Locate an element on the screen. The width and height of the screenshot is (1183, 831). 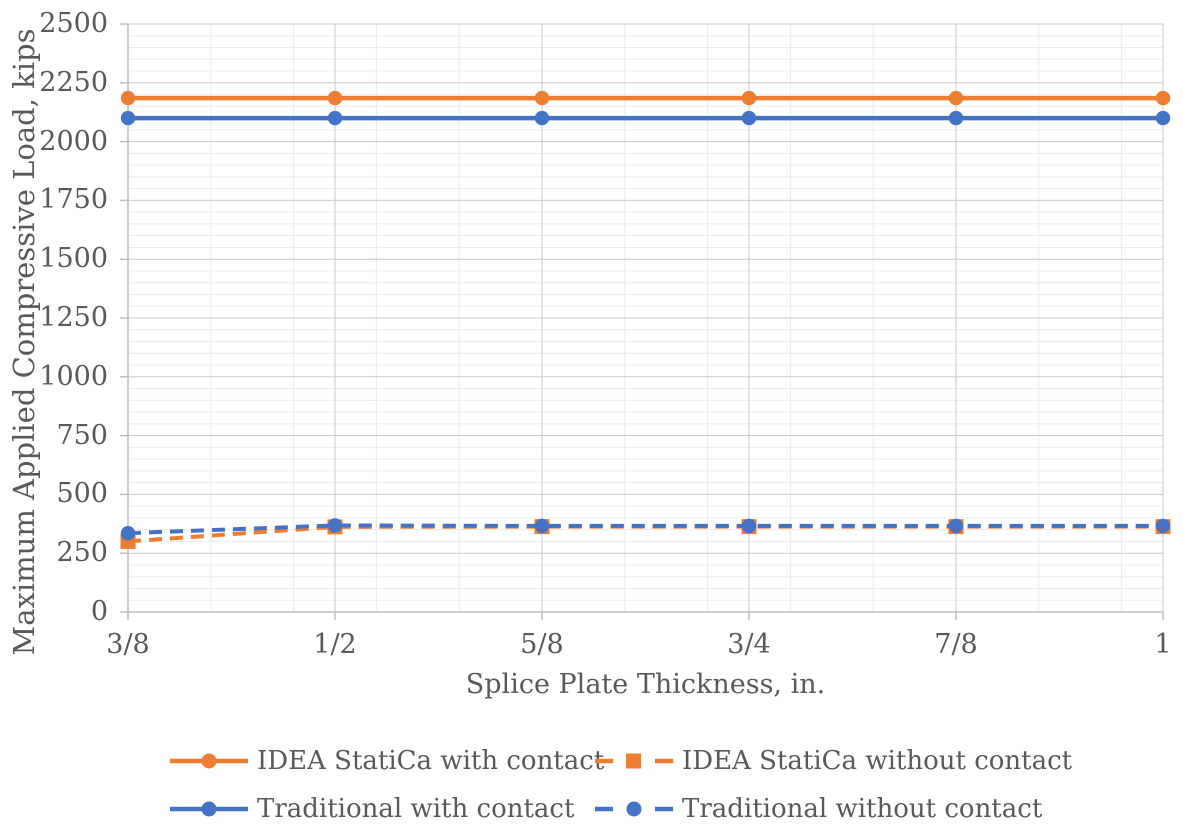
legend-sample-solid-orange is located at coordinates (209, 761).